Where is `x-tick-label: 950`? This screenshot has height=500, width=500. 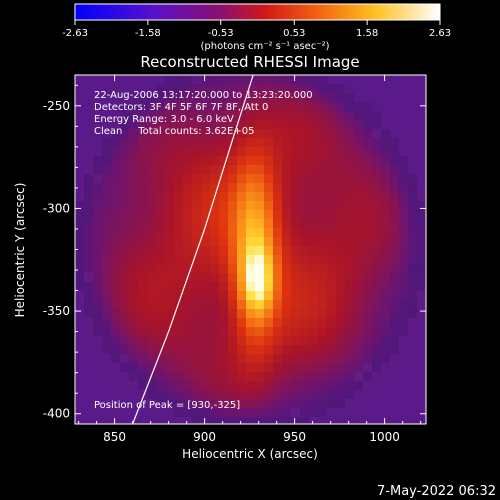
x-tick-label: 950 is located at coordinates (294, 437).